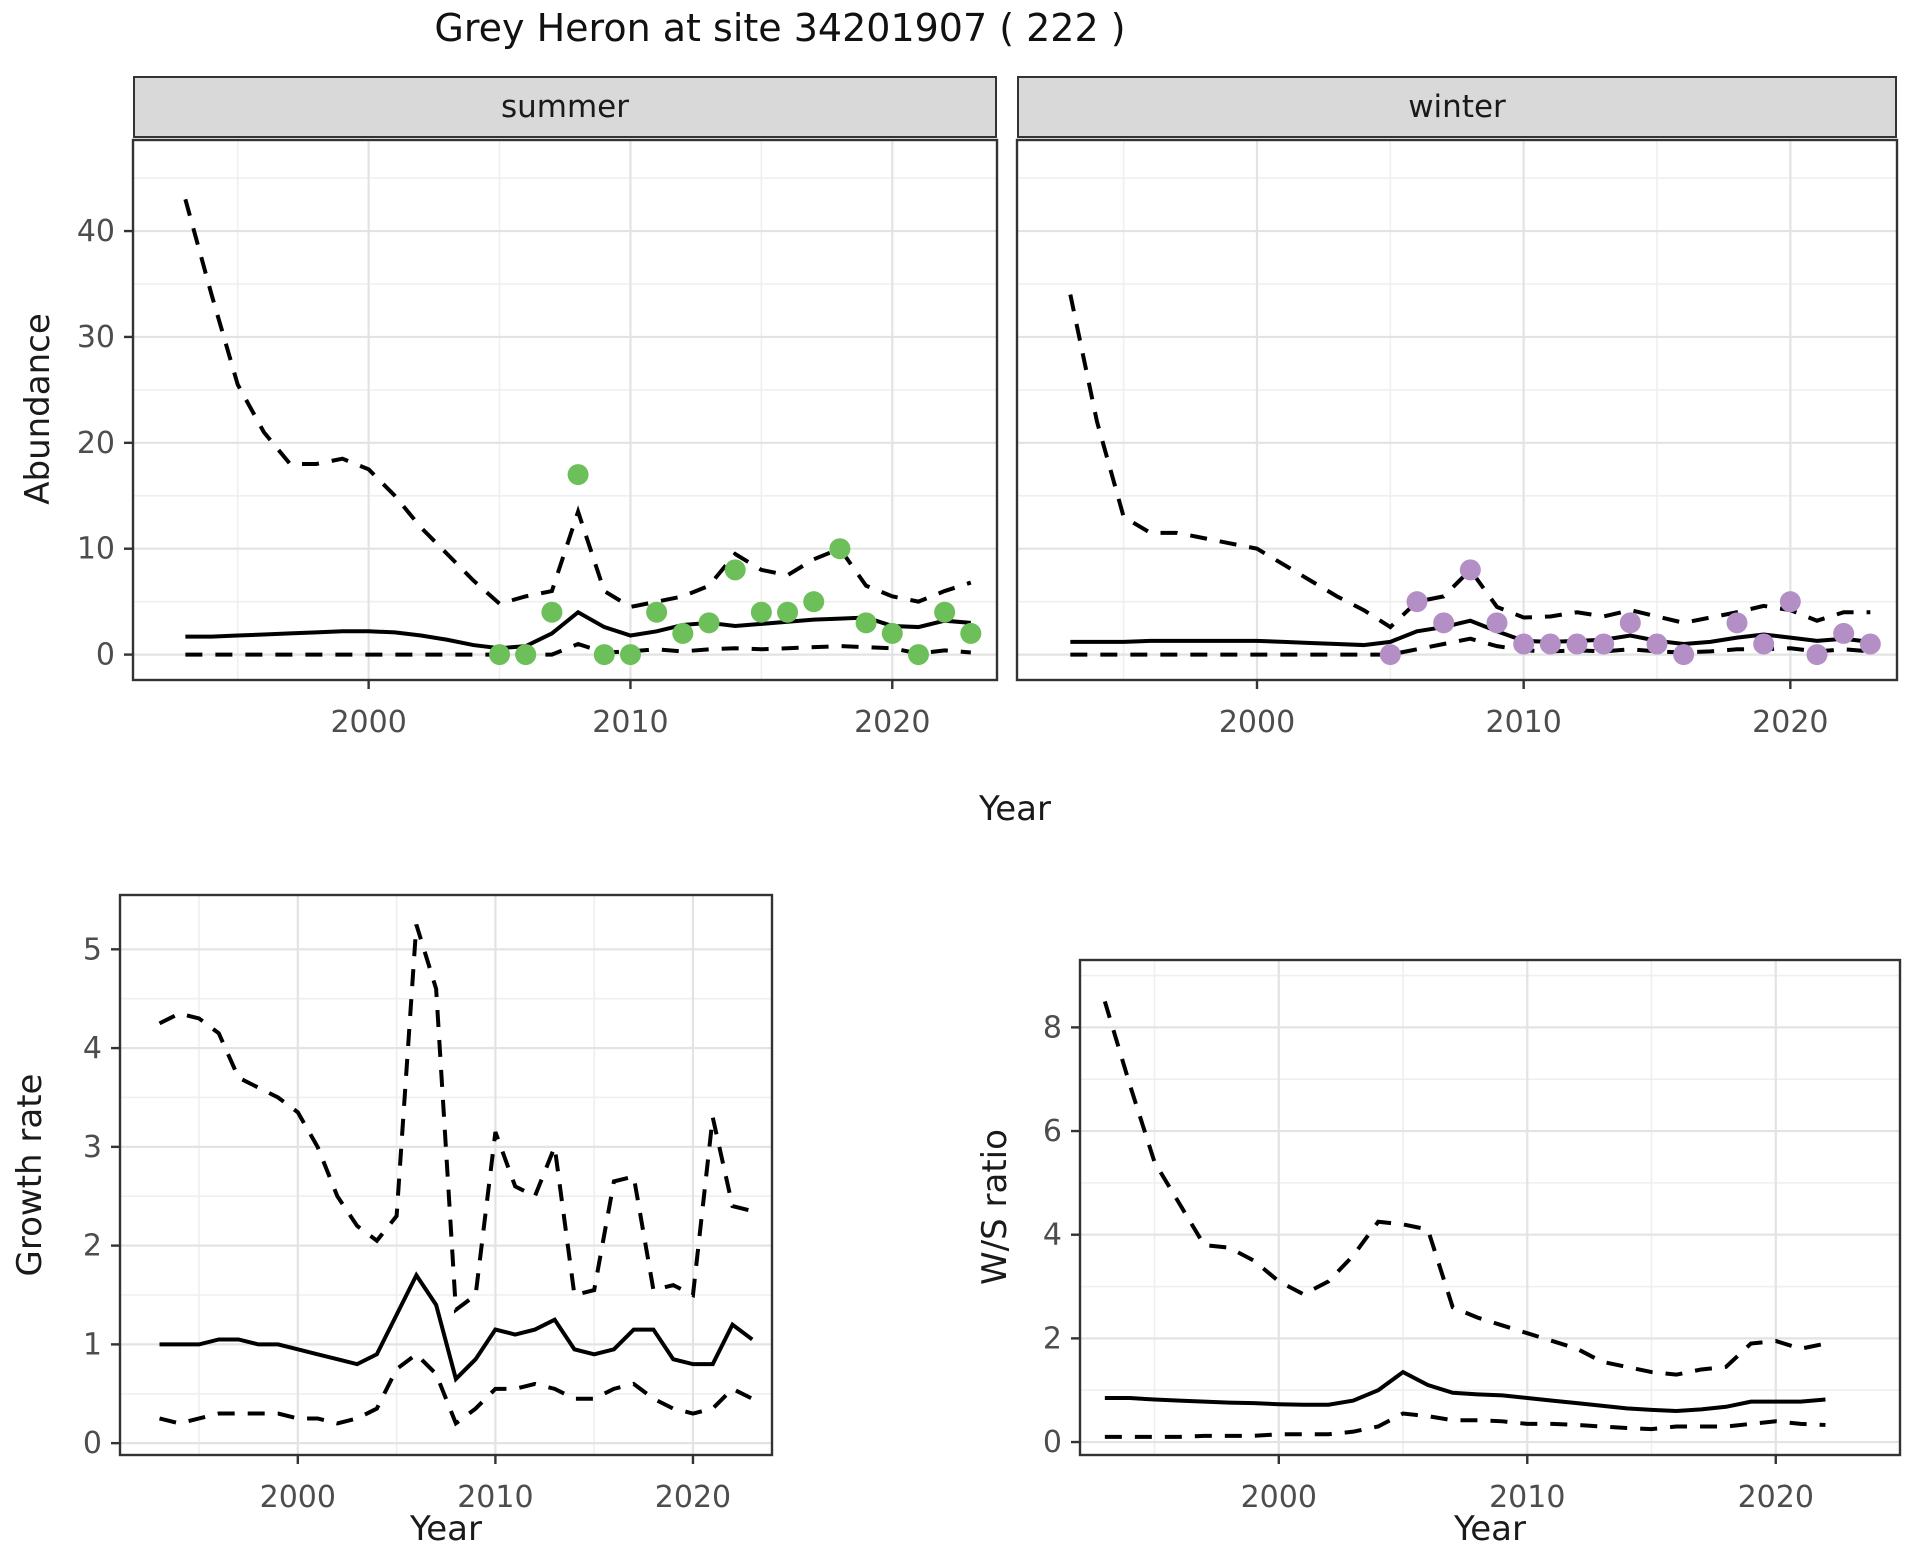 The width and height of the screenshot is (1920, 1560). I want to click on facet-strip-summer-label: summer, so click(564, 107).